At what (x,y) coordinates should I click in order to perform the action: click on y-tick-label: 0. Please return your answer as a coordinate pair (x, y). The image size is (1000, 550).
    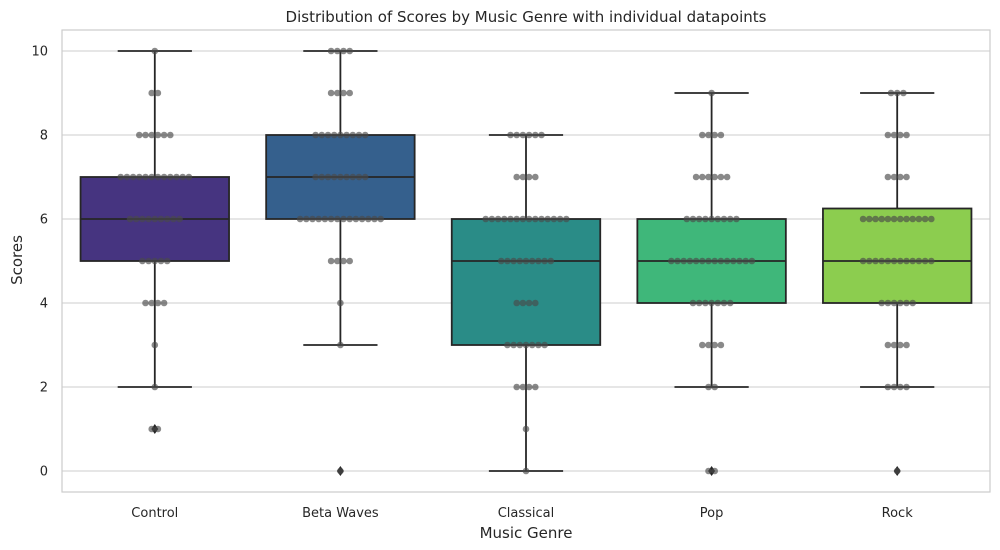
    Looking at the image, I should click on (44, 472).